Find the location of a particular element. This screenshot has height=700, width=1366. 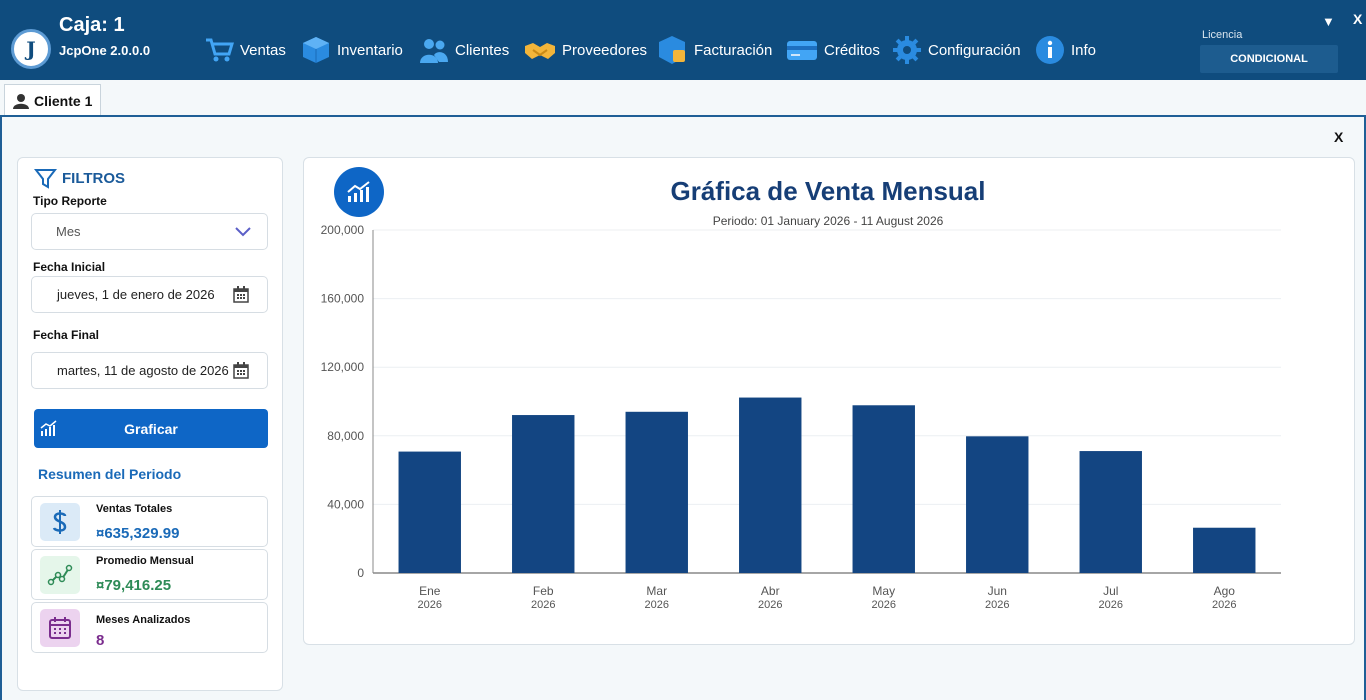

nav-ventas: Ventas is located at coordinates (245, 50).